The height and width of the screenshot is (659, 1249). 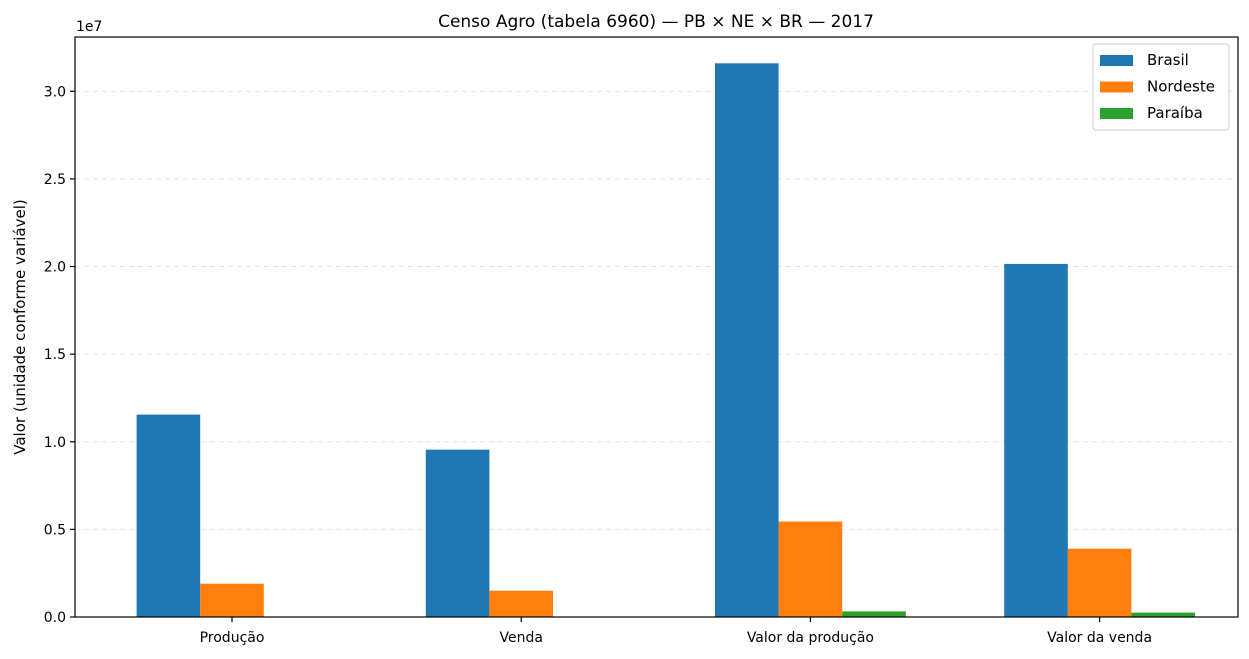 What do you see at coordinates (520, 638) in the screenshot?
I see `x-tick-label: Venda` at bounding box center [520, 638].